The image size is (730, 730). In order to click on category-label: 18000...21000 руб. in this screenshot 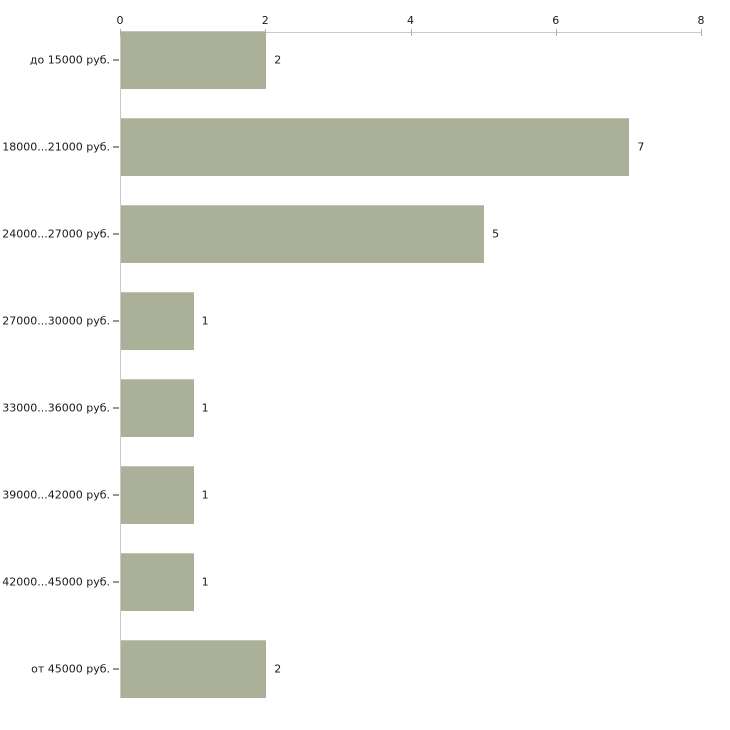, I will do `click(56, 147)`.